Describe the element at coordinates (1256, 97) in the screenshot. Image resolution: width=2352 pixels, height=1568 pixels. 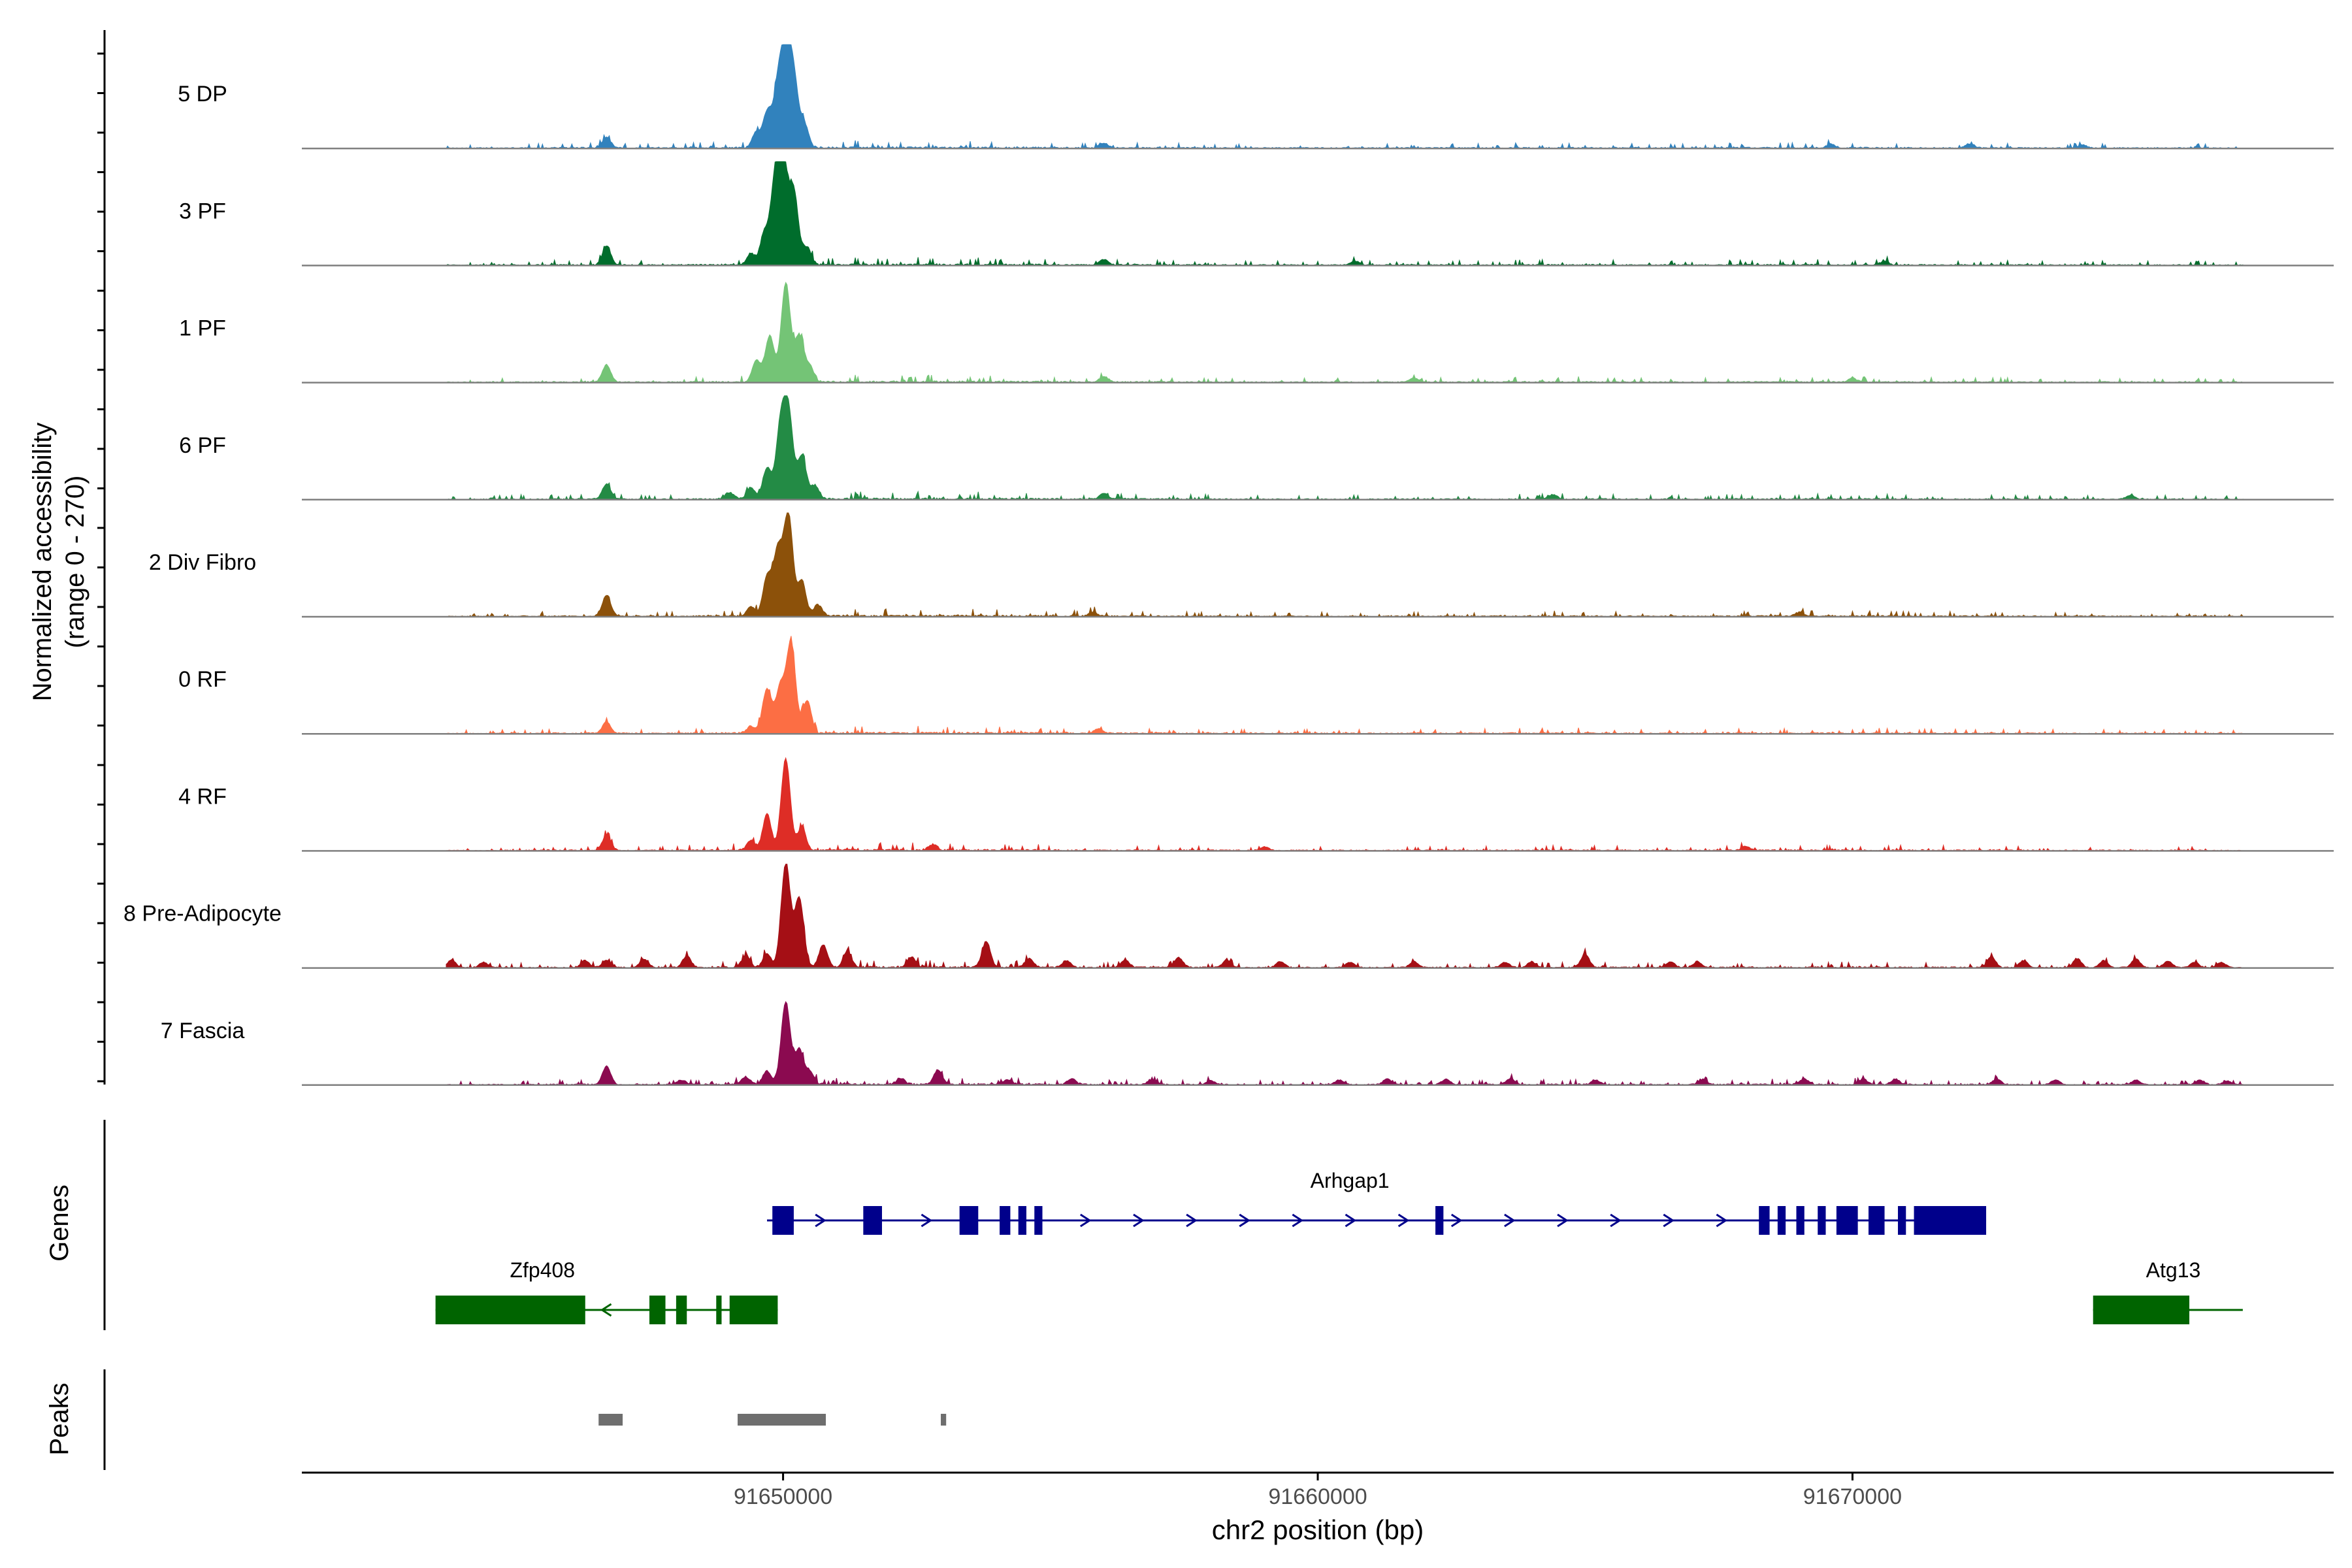
I see `coverage-track-dp5: 5 DP` at that location.